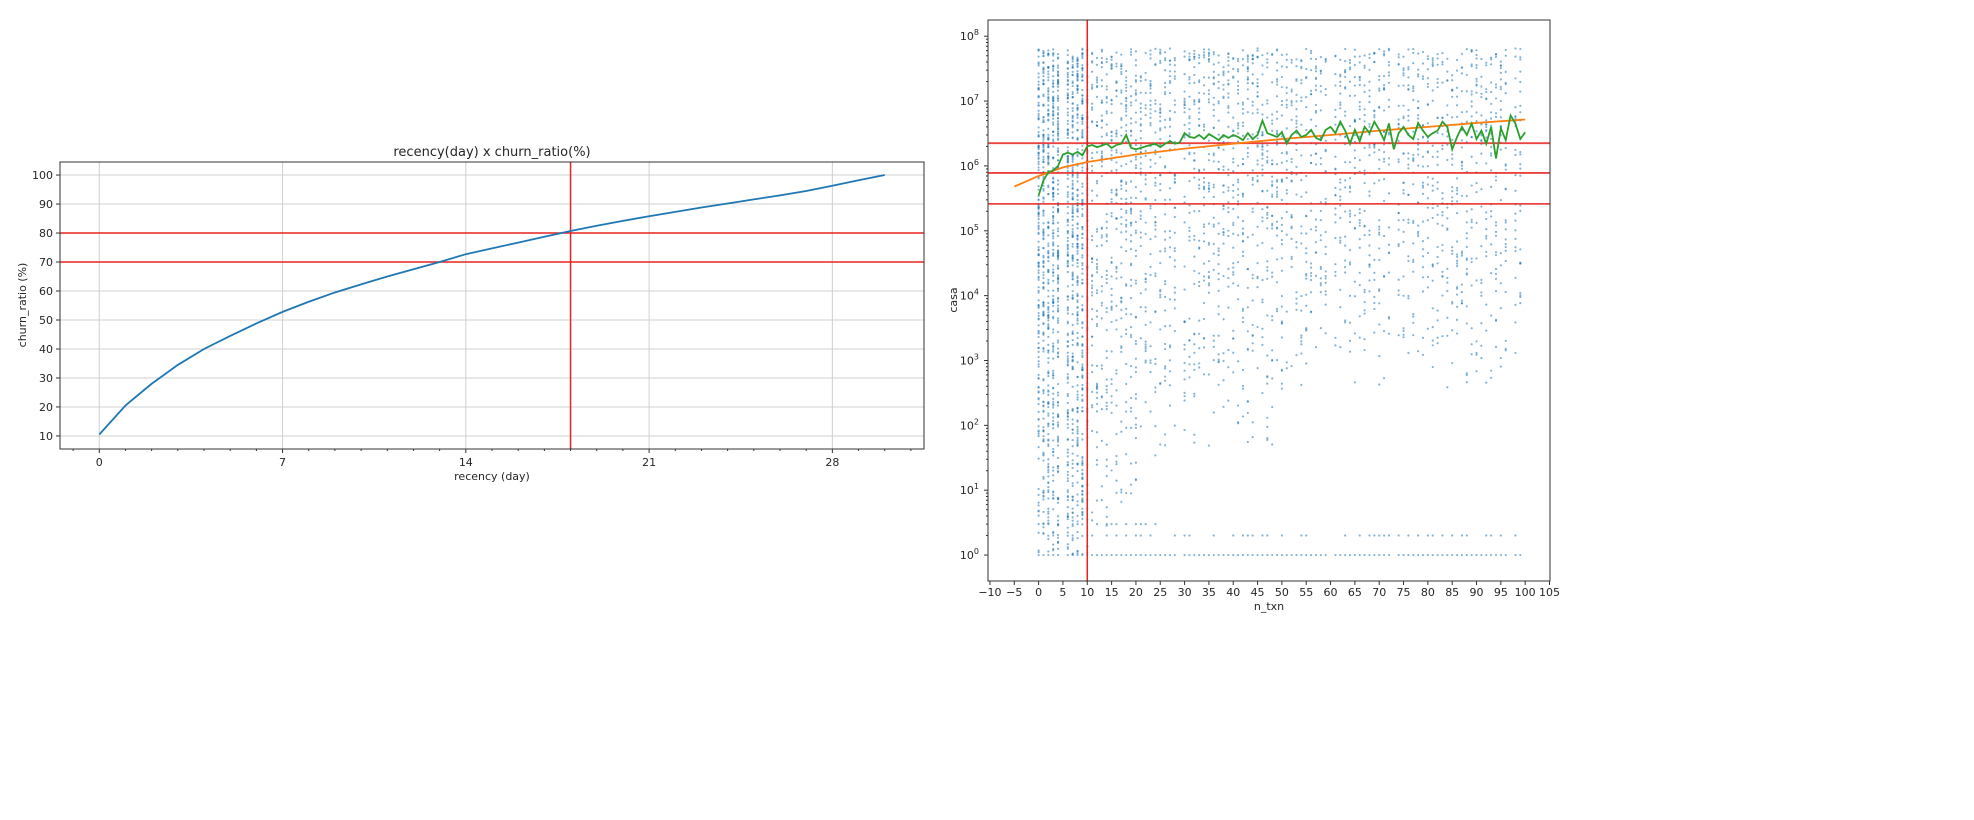 Image resolution: width=1974 pixels, height=820 pixels. Describe the element at coordinates (491, 305) in the screenshot. I see `series-line-churn_ratio` at that location.